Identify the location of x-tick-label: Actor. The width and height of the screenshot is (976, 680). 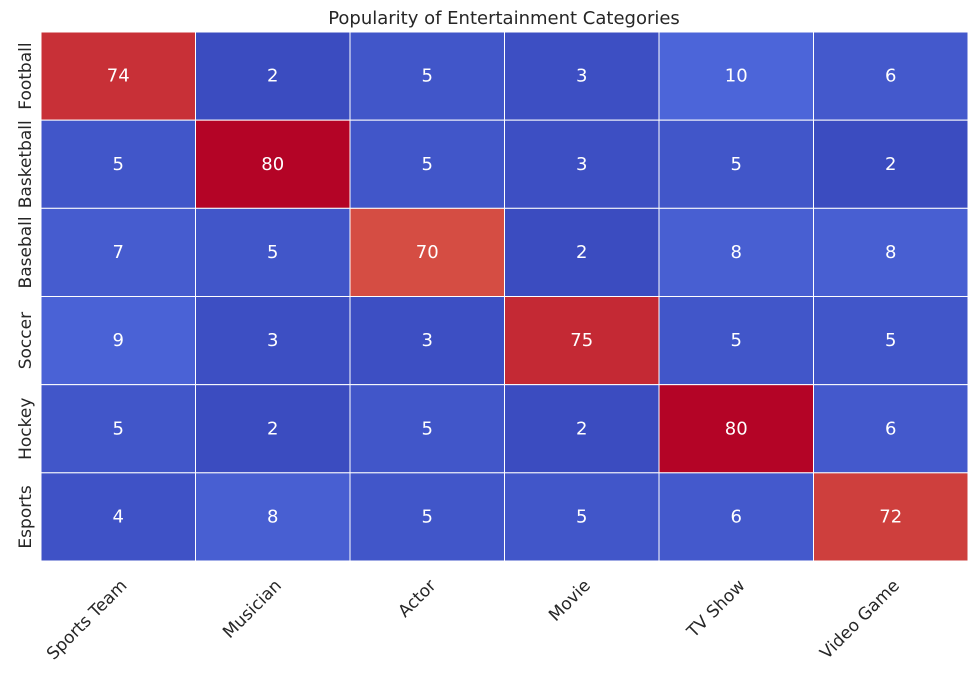
(418, 599).